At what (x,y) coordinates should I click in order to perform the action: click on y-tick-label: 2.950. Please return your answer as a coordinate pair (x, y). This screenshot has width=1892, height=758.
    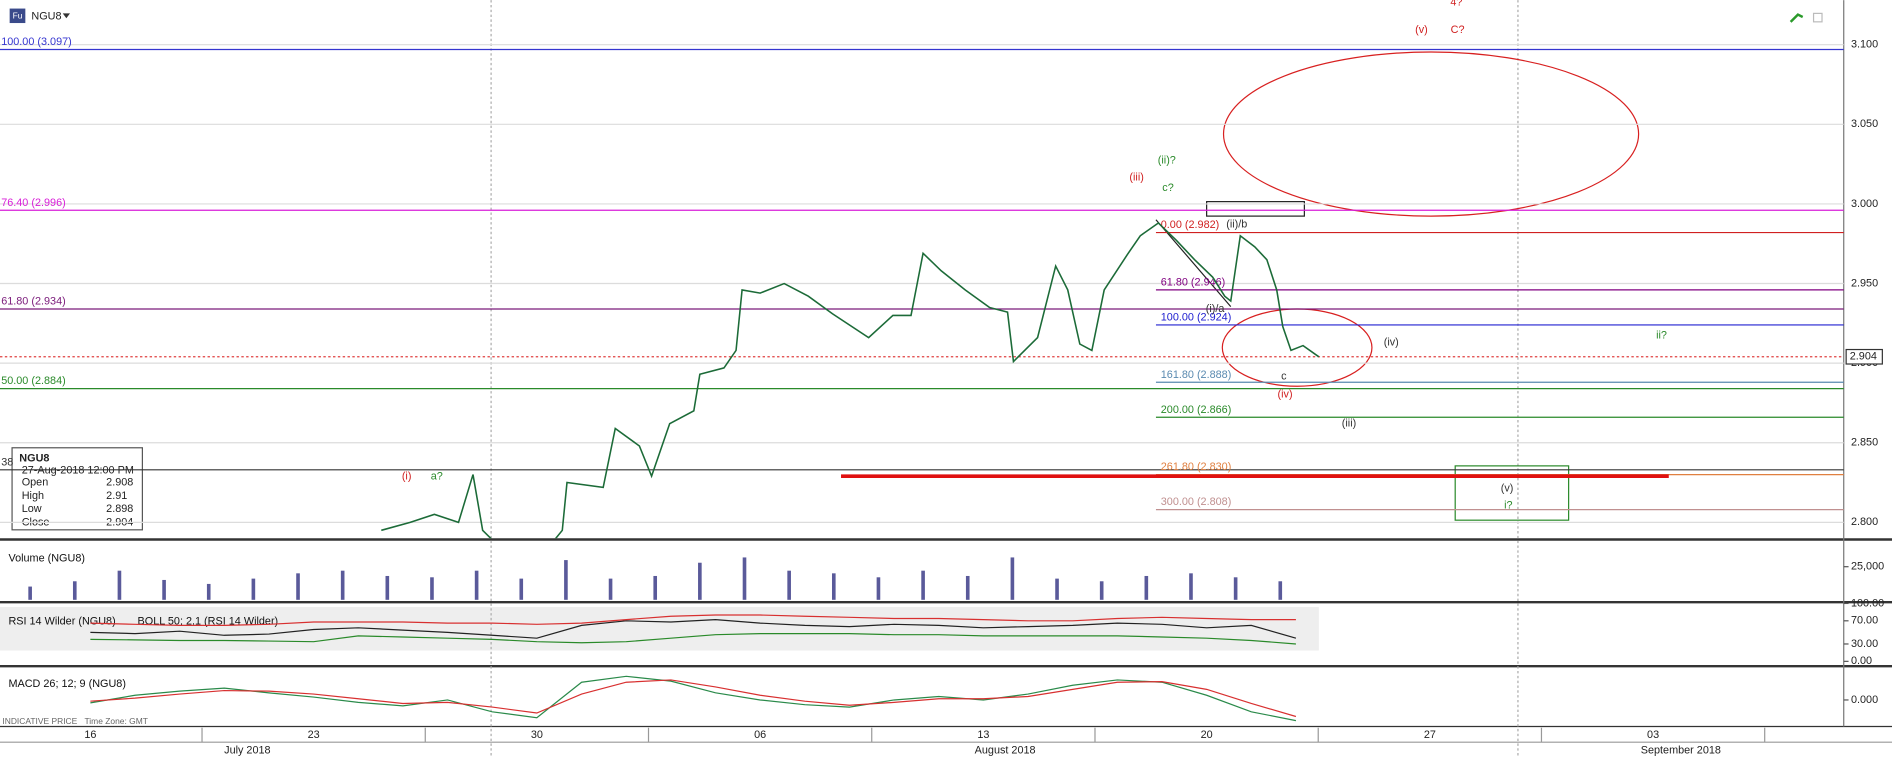
    Looking at the image, I should click on (1864, 283).